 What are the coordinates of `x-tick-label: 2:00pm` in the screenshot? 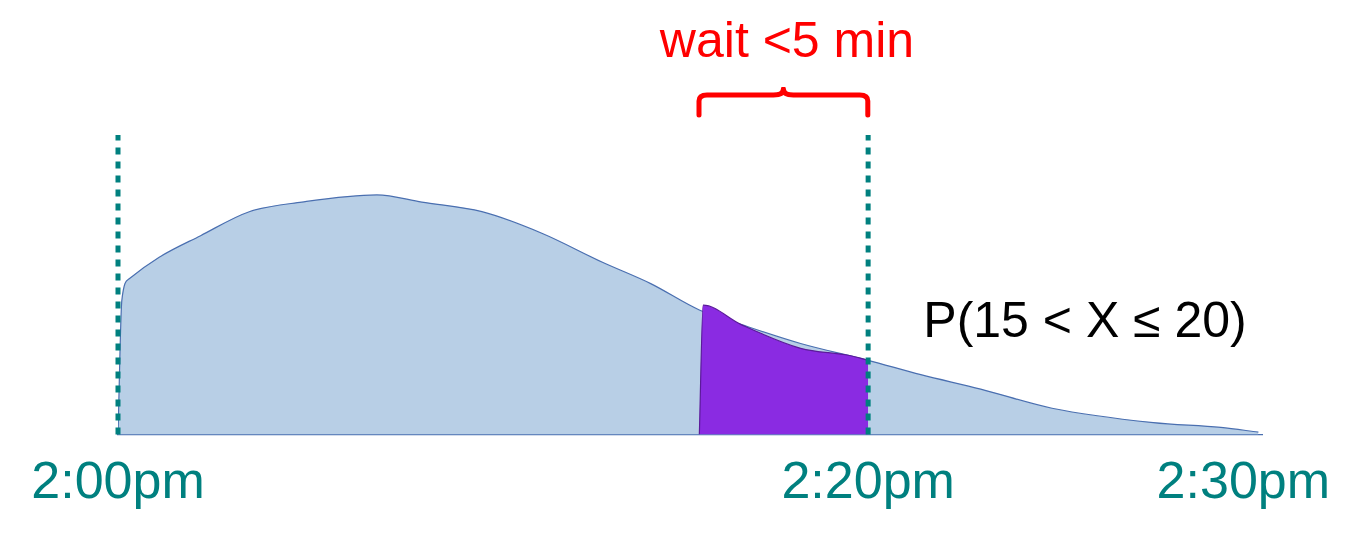 It's located at (118, 480).